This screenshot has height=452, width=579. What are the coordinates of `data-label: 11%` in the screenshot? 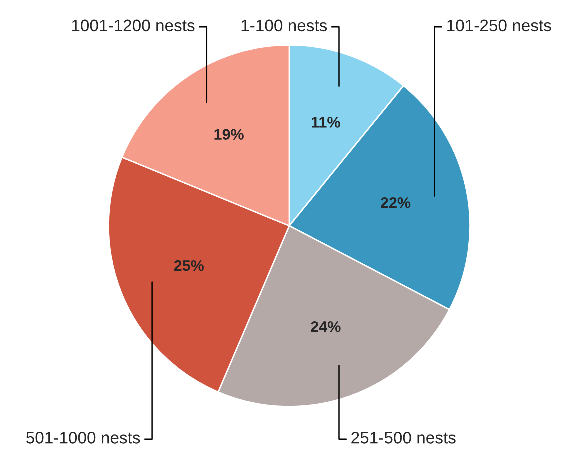 It's located at (326, 122).